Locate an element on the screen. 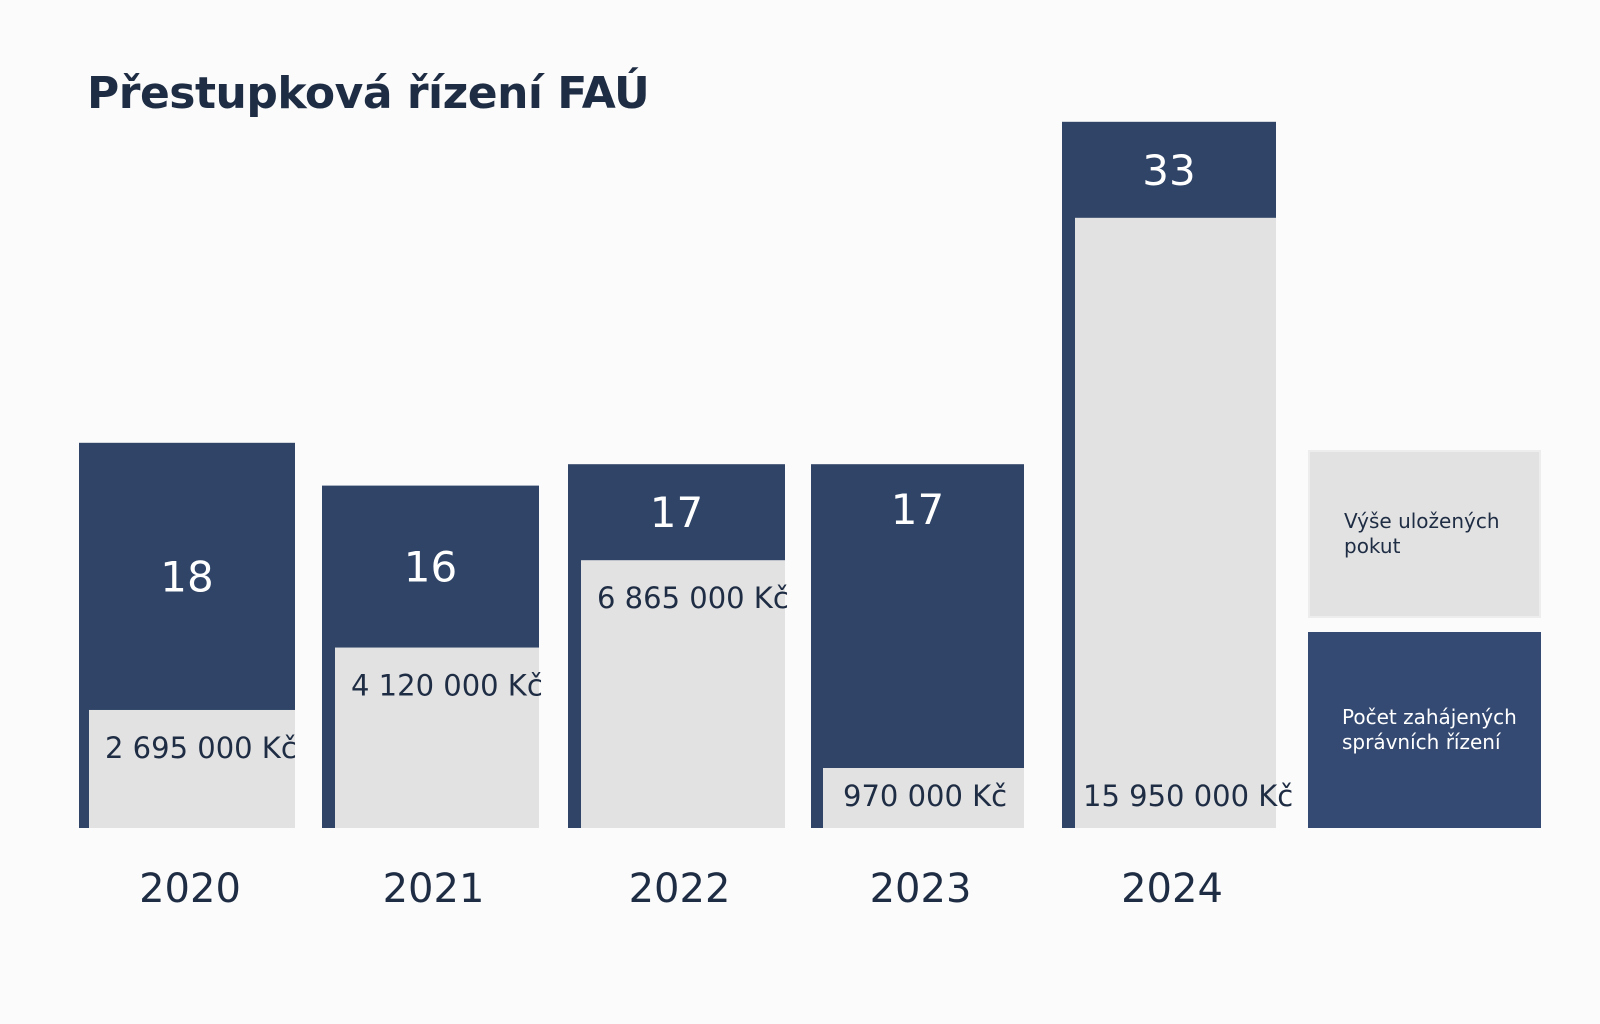 The image size is (1600, 1024). fine-label-2023: 970 000 Kč is located at coordinates (925, 796).